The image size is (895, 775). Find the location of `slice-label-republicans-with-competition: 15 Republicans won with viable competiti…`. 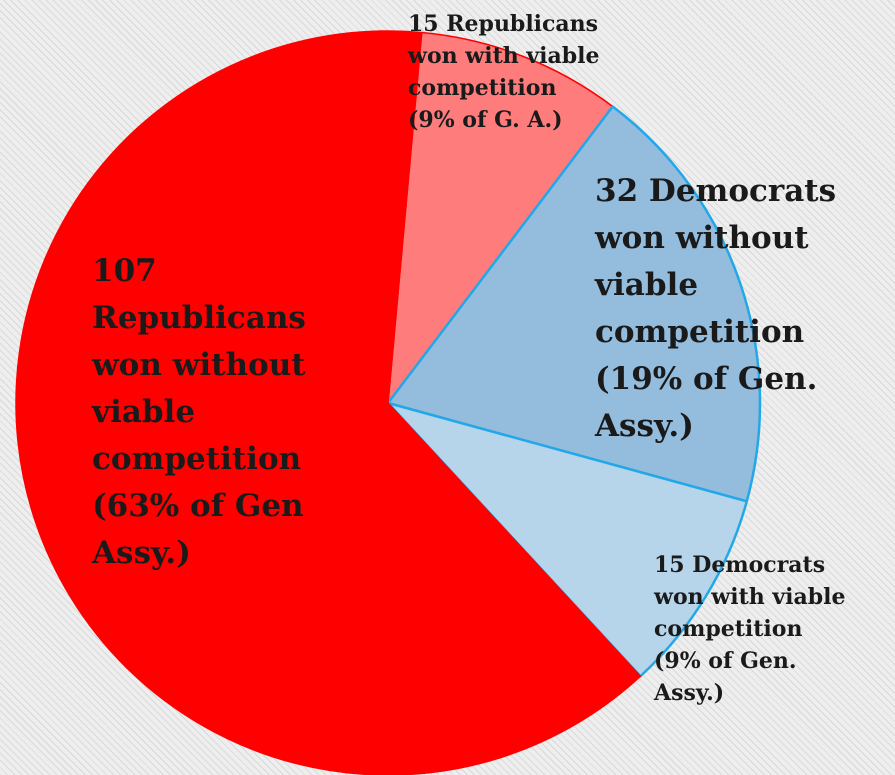

slice-label-republicans-with-competition: 15 Republicans won with viable competiti… is located at coordinates (538, 72).